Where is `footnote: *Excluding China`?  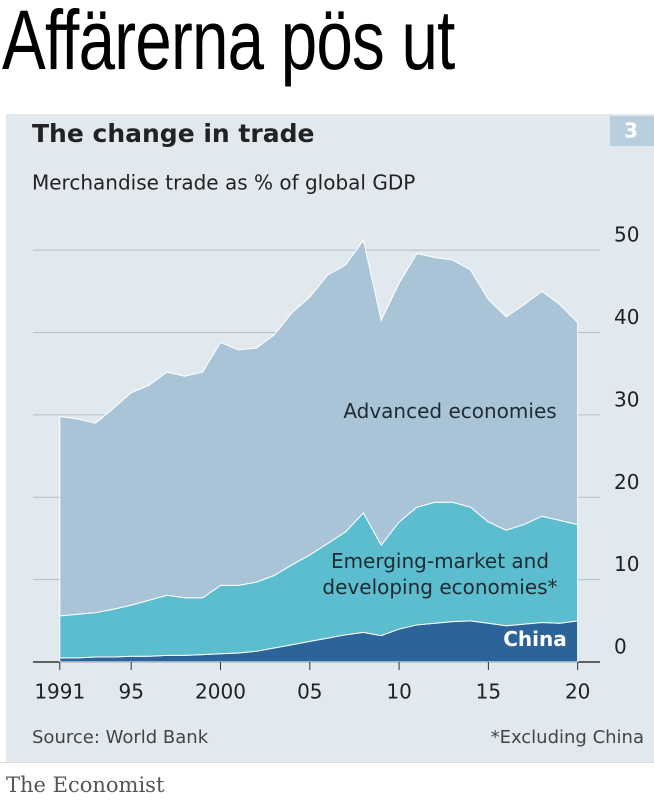
footnote: *Excluding China is located at coordinates (567, 737).